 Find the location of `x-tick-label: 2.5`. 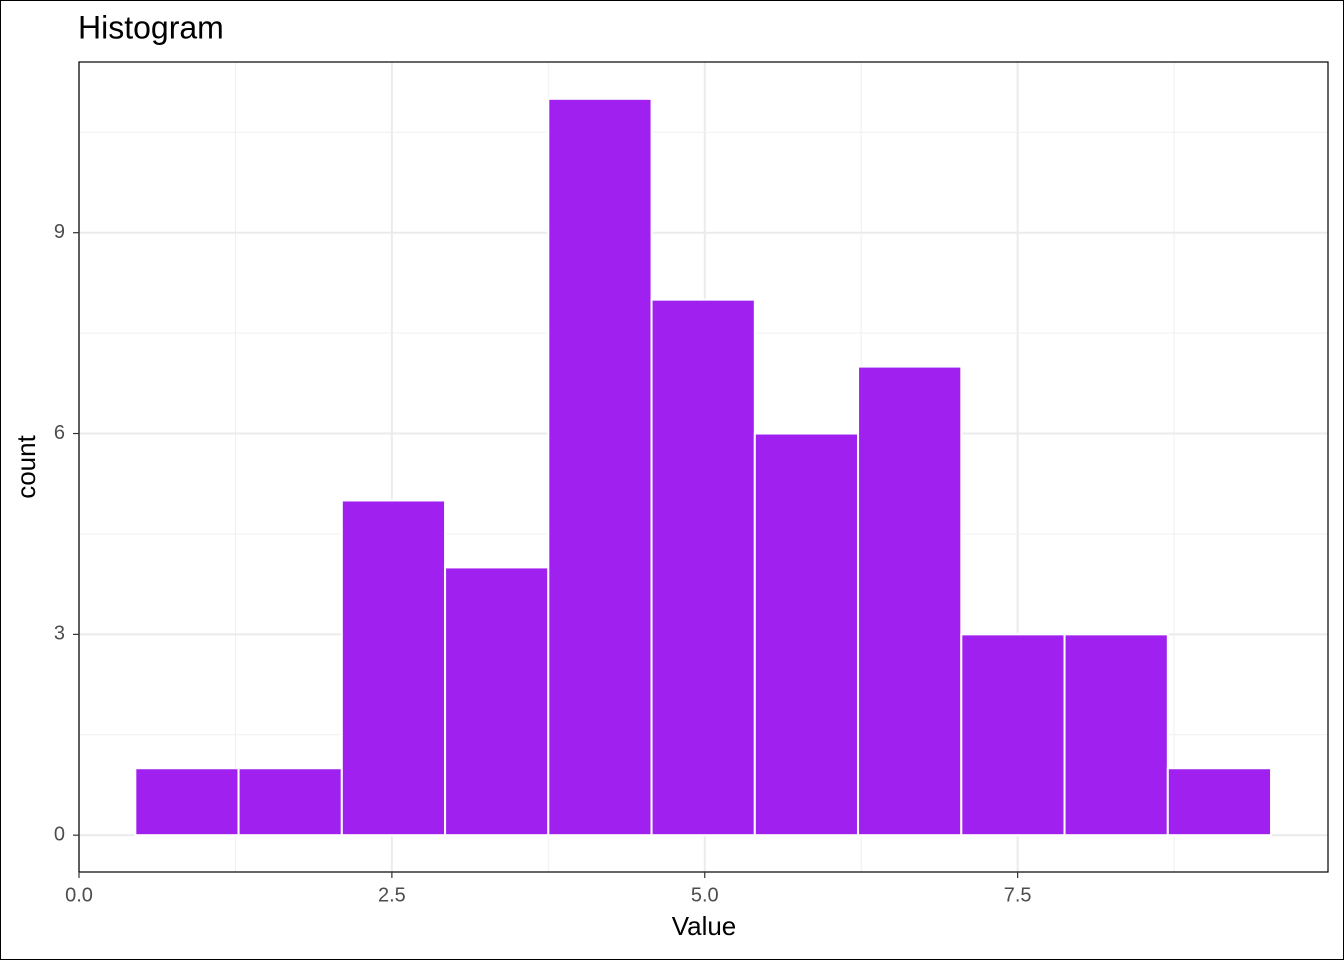

x-tick-label: 2.5 is located at coordinates (392, 895).